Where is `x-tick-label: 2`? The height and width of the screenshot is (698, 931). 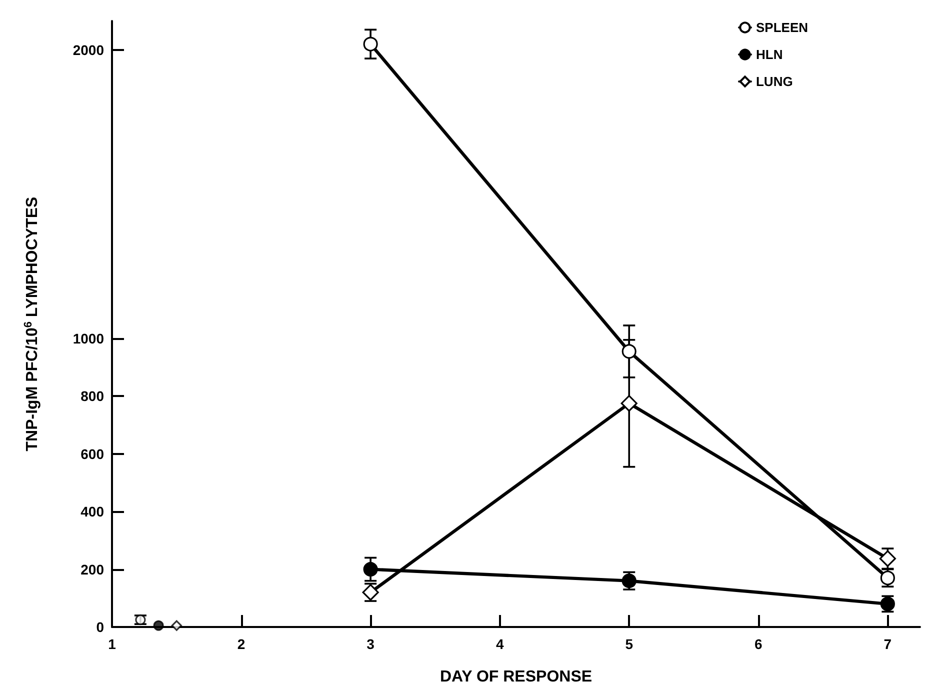 x-tick-label: 2 is located at coordinates (241, 644).